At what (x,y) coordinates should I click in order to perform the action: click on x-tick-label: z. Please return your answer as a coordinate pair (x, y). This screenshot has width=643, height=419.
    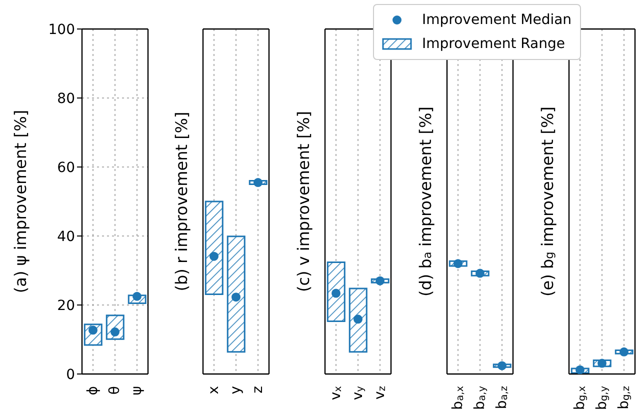
    Looking at the image, I should click on (258, 390).